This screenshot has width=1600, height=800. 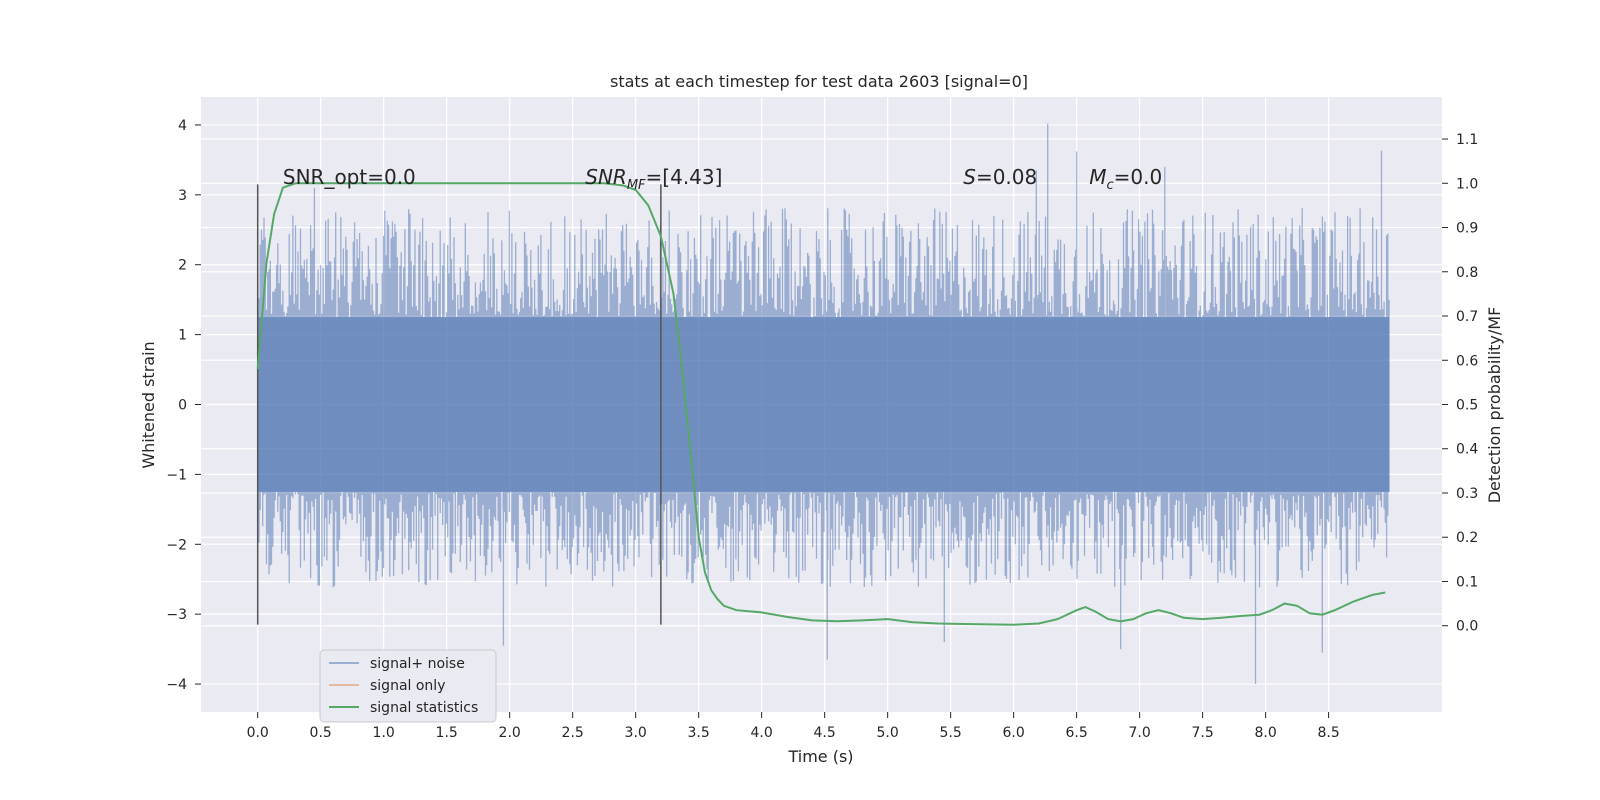 What do you see at coordinates (176, 545) in the screenshot?
I see `y-left-tick-label: −2` at bounding box center [176, 545].